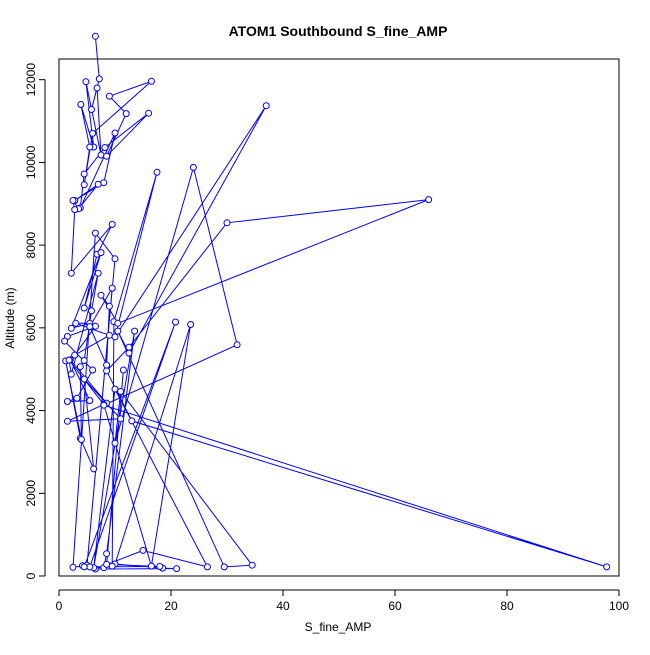  I want to click on x-tick-label: 60, so click(395, 606).